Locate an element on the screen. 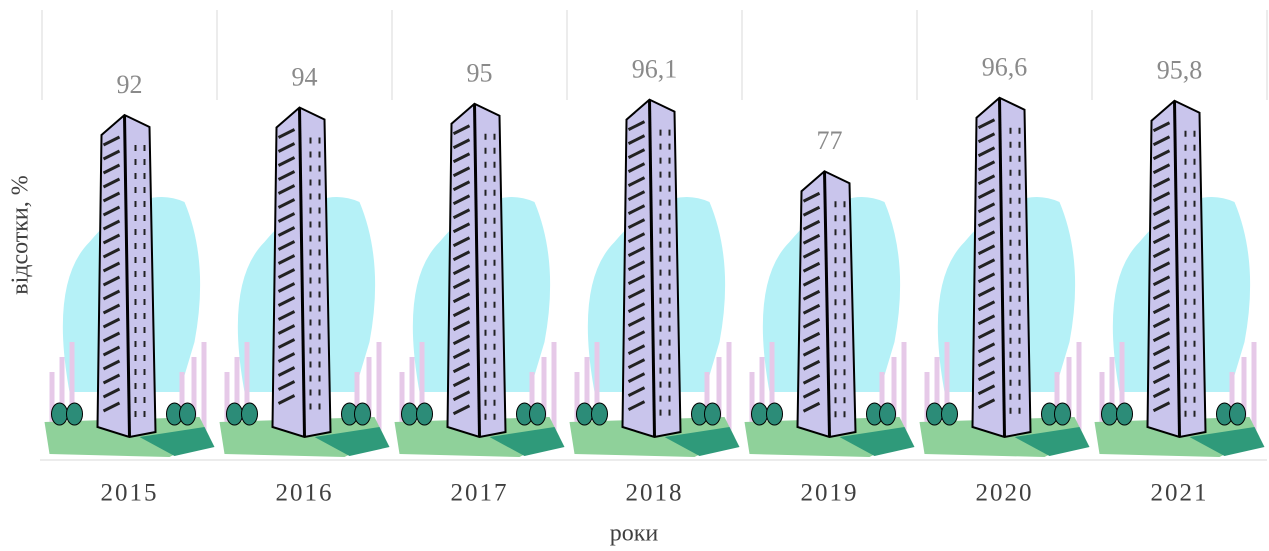  x-tick-label: 2017 is located at coordinates (480, 493).